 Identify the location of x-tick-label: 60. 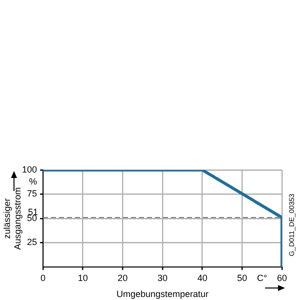
(282, 277).